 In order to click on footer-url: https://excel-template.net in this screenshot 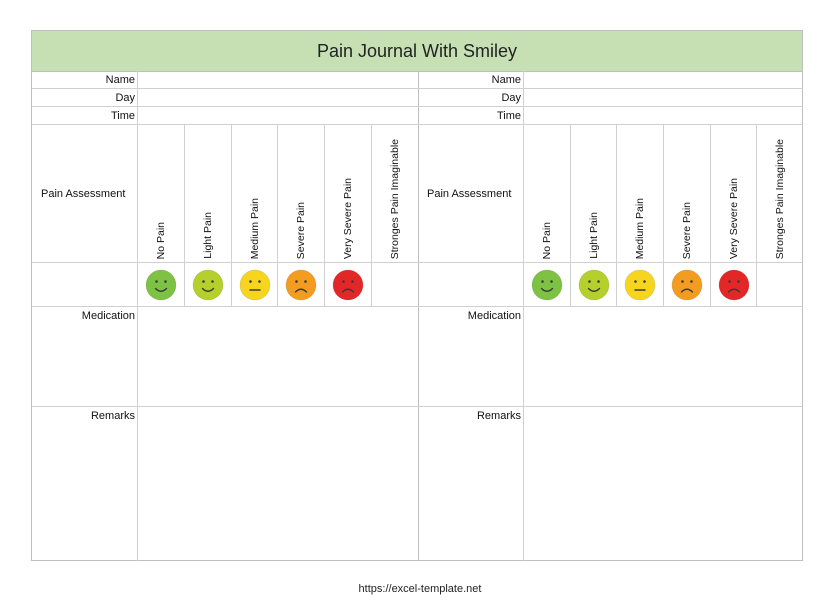, I will do `click(420, 589)`.